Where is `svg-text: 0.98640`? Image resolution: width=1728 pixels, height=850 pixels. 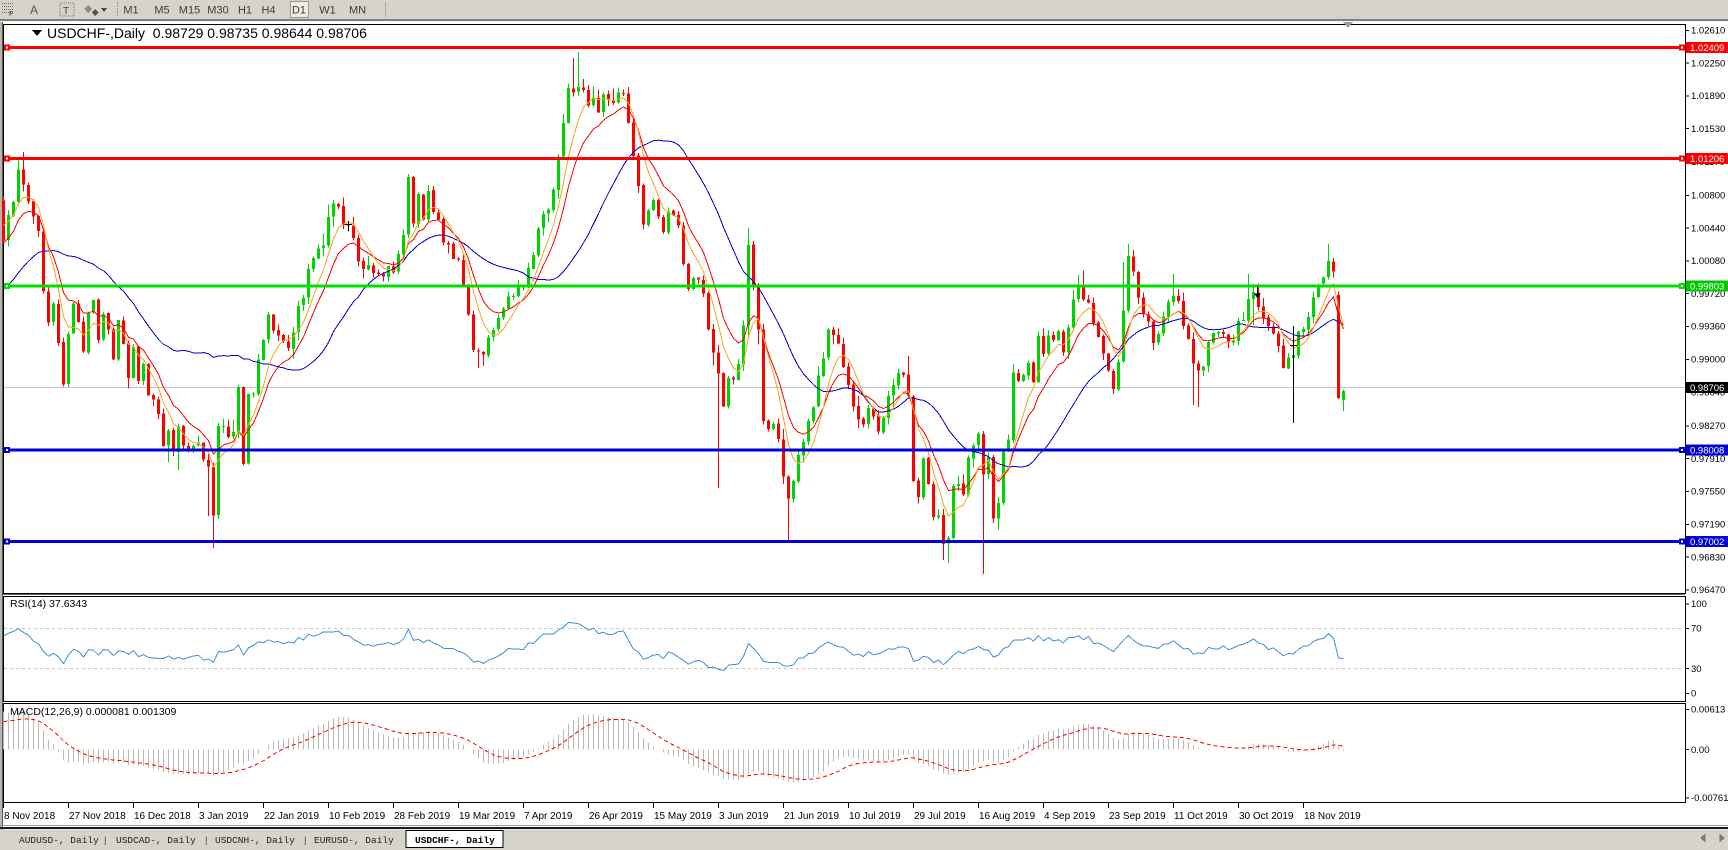 svg-text: 0.98640 is located at coordinates (1708, 392).